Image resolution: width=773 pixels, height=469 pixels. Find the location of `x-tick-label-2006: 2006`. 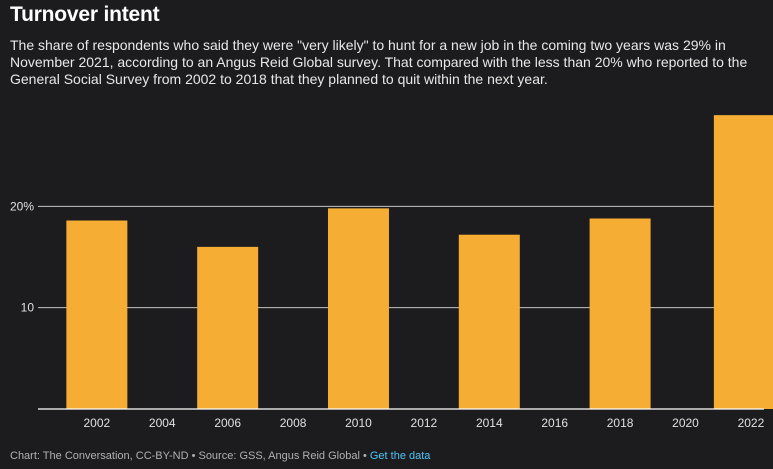

x-tick-label-2006: 2006 is located at coordinates (227, 423).